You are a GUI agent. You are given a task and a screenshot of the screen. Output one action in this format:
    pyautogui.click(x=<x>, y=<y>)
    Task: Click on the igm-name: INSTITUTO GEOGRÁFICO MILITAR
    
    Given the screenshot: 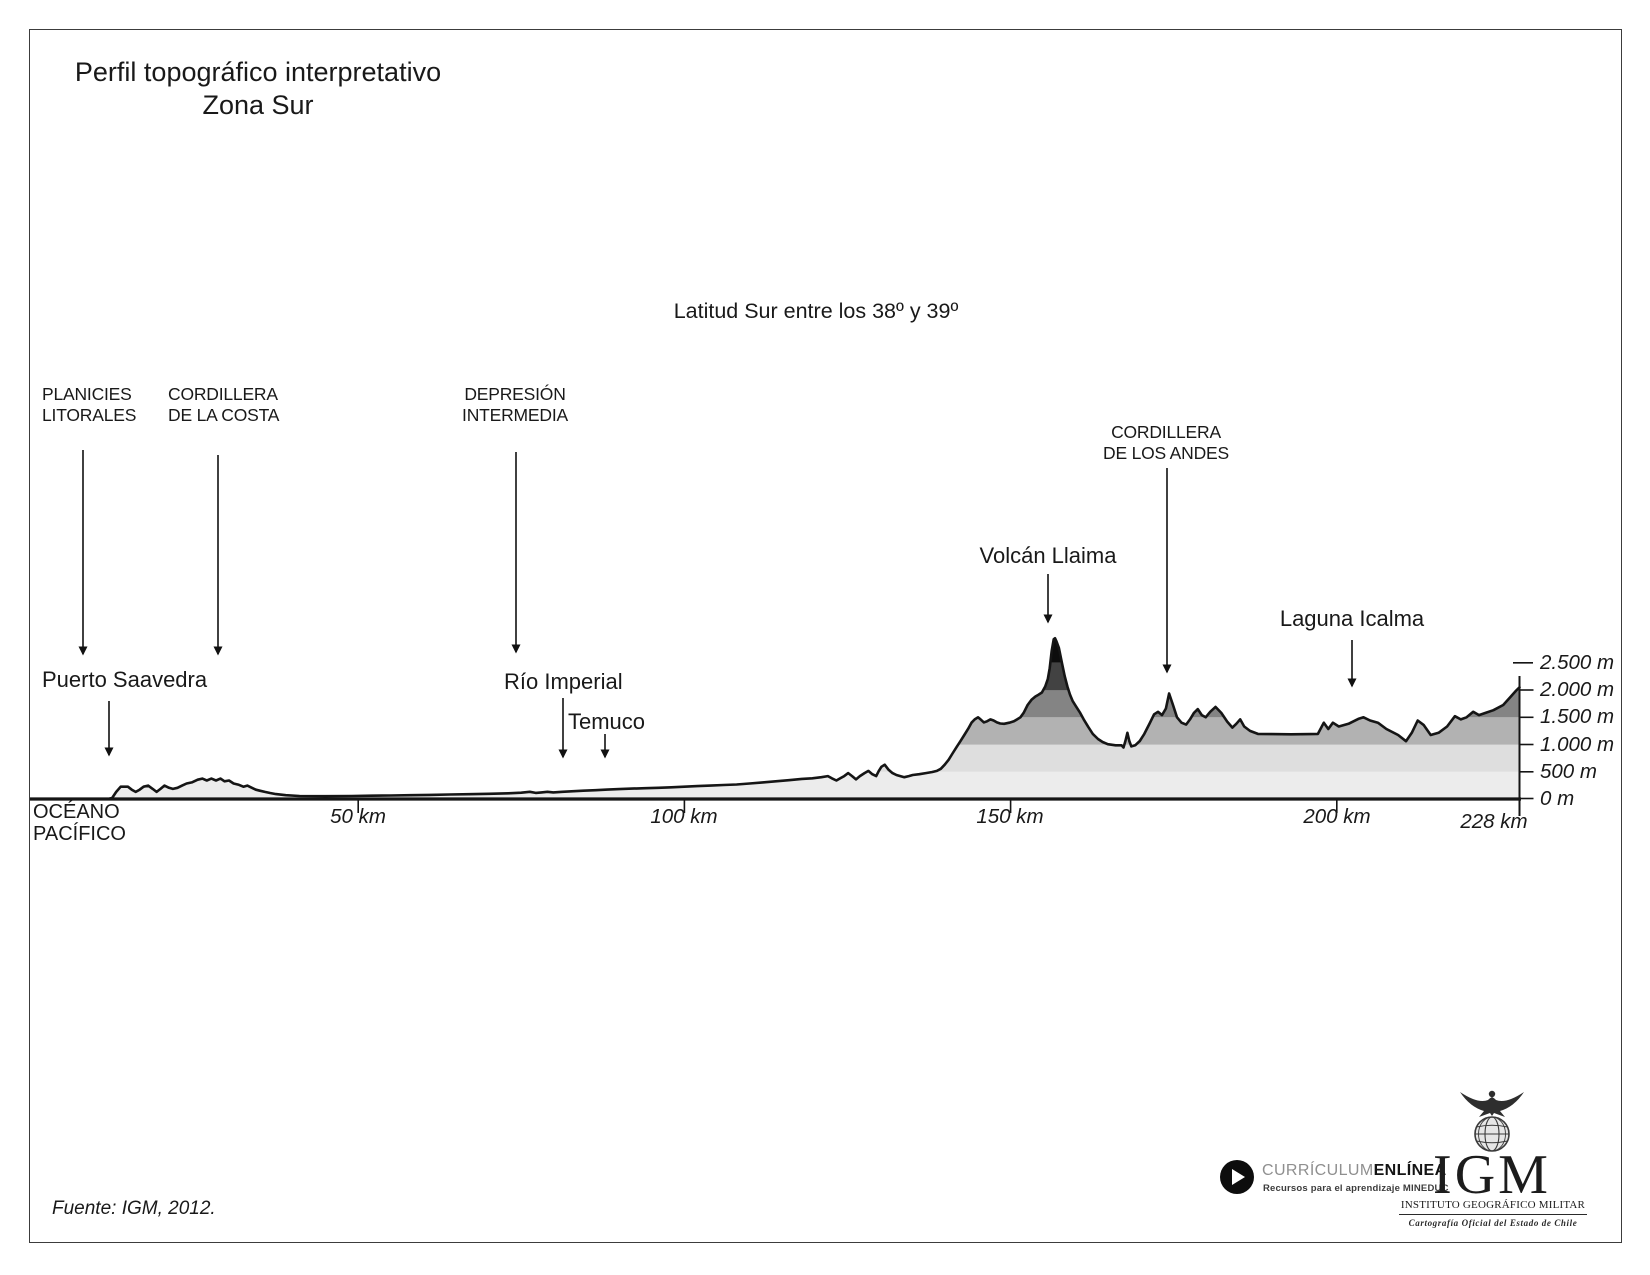 What is the action you would take?
    pyautogui.click(x=1493, y=1207)
    